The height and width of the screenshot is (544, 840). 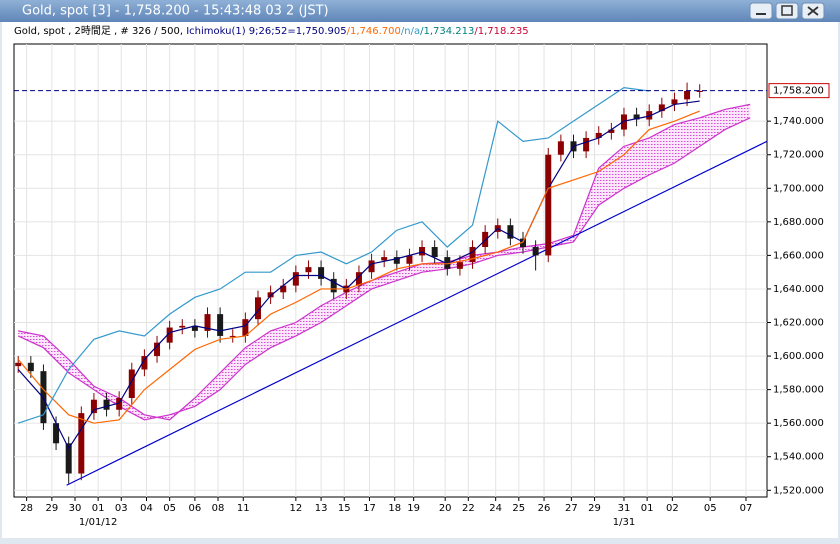 What do you see at coordinates (518, 508) in the screenshot?
I see `x-tick-label: 25` at bounding box center [518, 508].